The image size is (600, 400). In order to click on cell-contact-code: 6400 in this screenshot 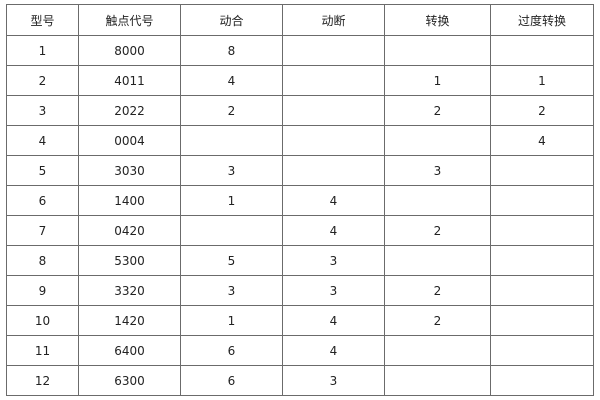, I will do `click(129, 350)`.